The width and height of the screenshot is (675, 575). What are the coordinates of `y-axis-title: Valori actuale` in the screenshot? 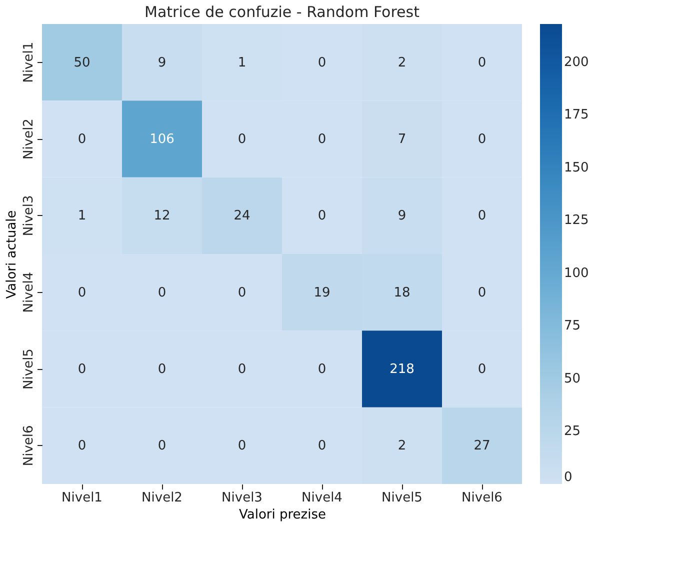 It's located at (12, 254).